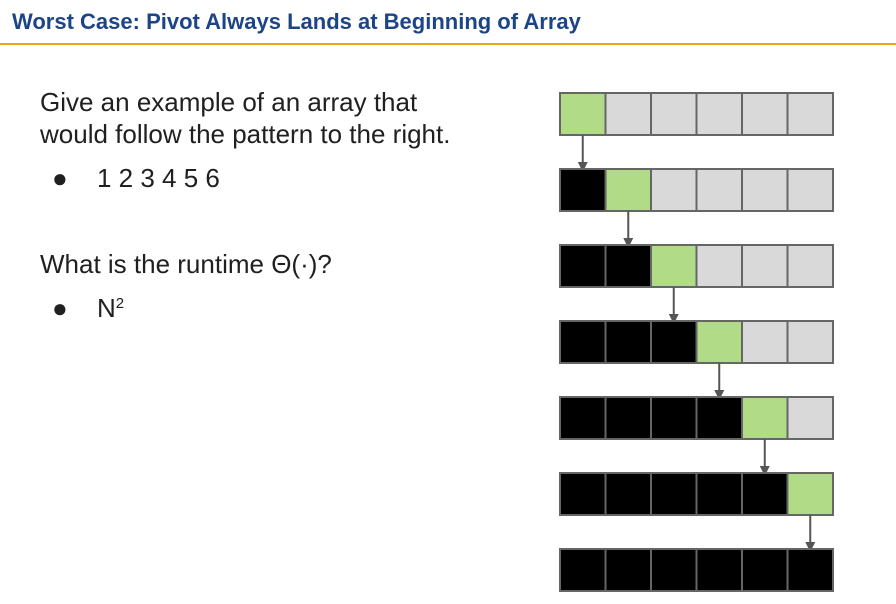 This screenshot has width=896, height=604. I want to click on question-runtime: What is the runtime Θ(·)?, so click(186, 264).